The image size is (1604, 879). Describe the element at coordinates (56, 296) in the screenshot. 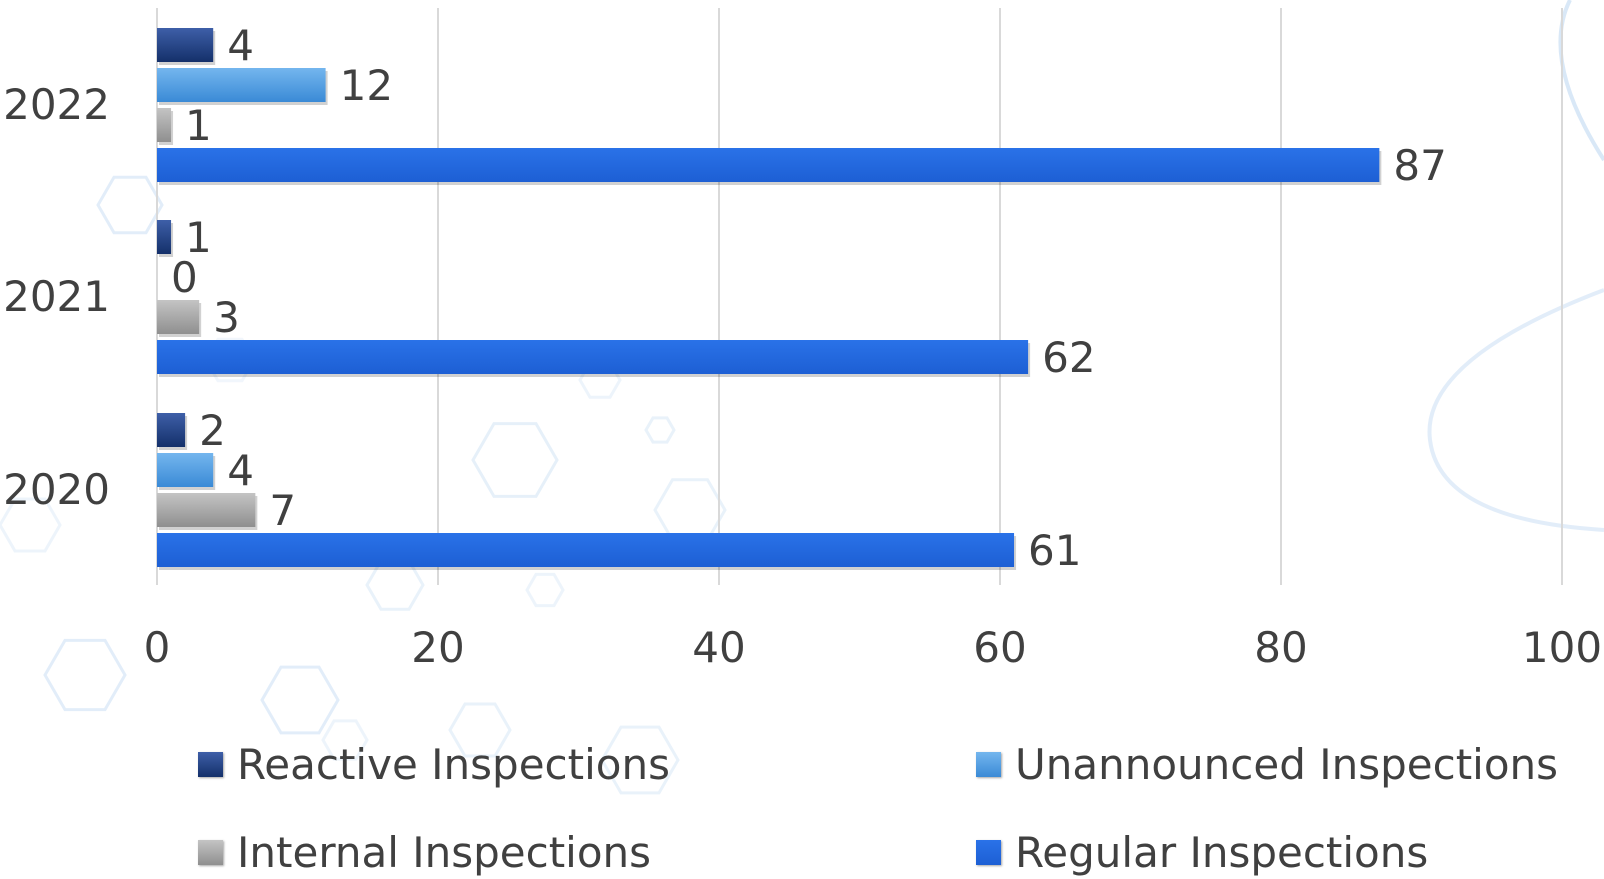

I see `y-category-label: 2021` at that location.